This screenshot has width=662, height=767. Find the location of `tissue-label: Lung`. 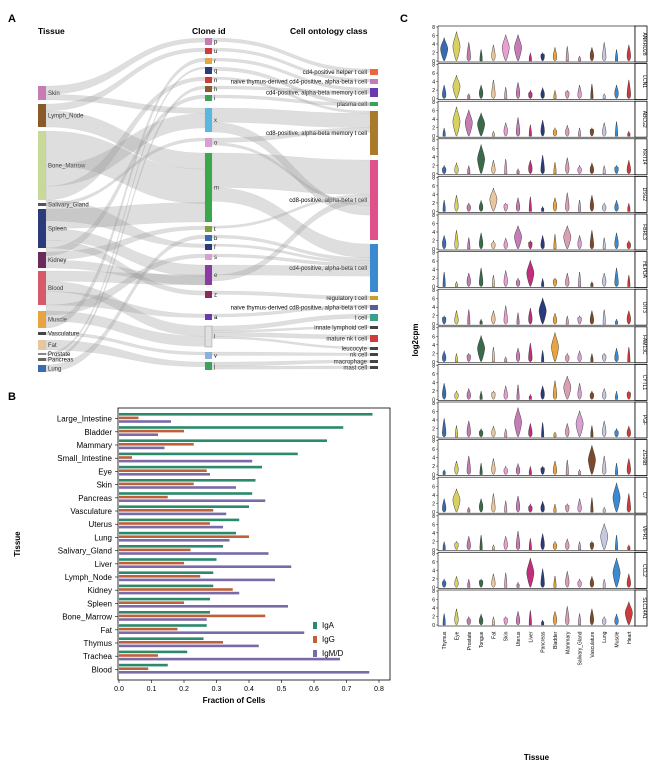

tissue-label: Lung is located at coordinates (54, 370).